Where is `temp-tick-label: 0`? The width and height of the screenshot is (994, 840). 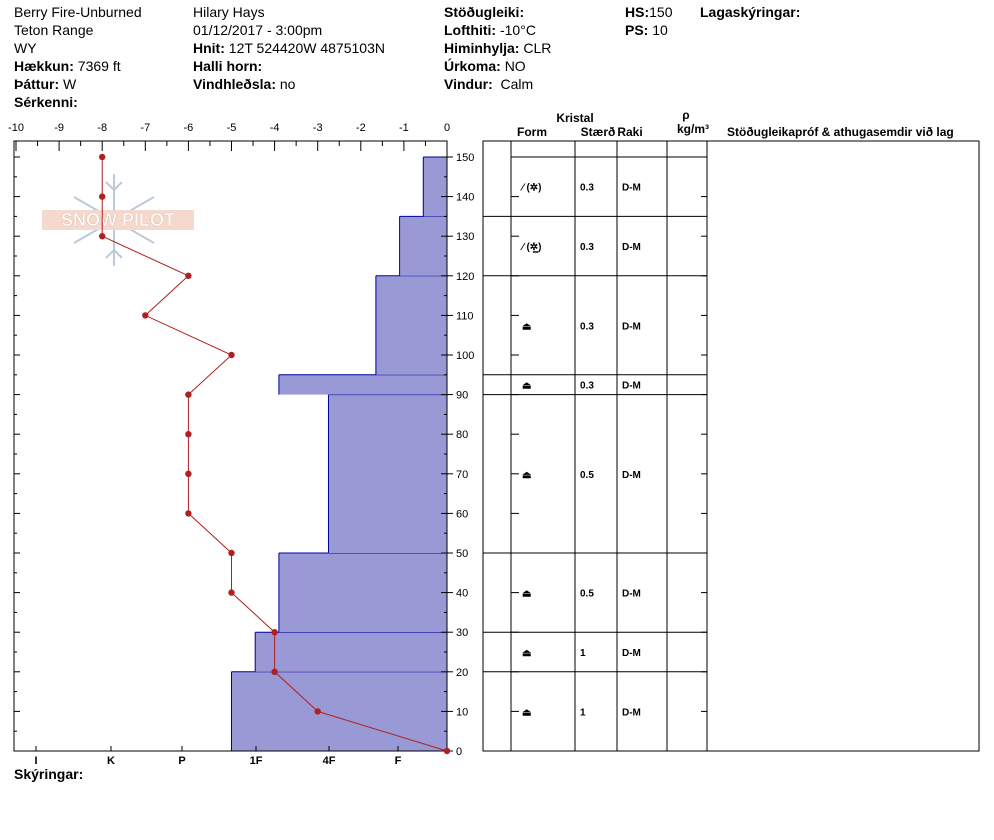
temp-tick-label: 0 is located at coordinates (447, 128).